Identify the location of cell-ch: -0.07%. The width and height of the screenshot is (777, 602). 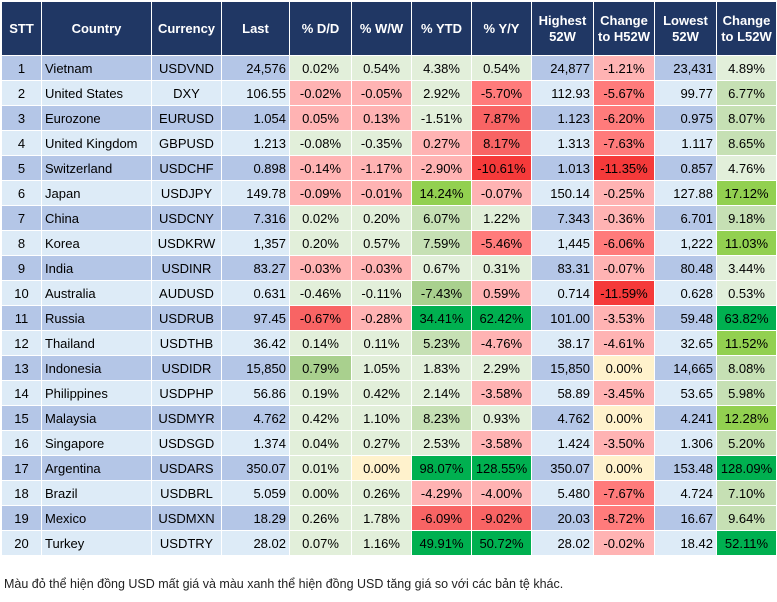
(624, 268).